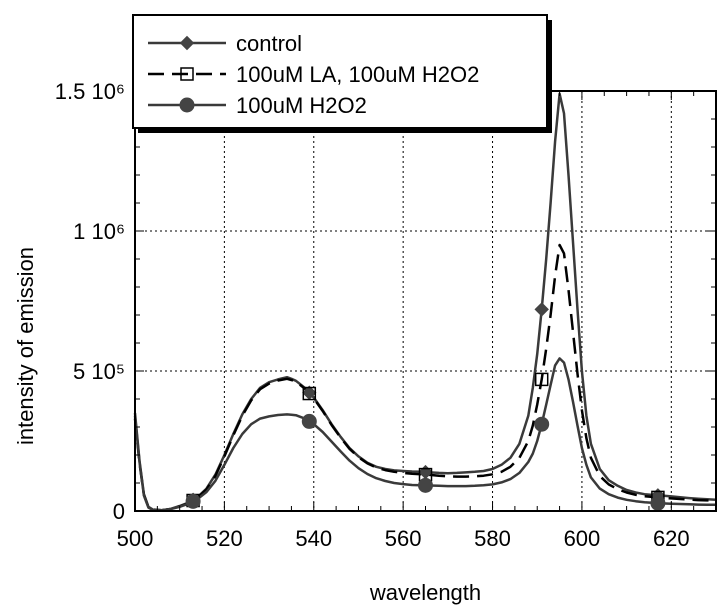 The width and height of the screenshot is (719, 605). Describe the element at coordinates (25, 346) in the screenshot. I see `y-axis-title: intensity of emission` at that location.